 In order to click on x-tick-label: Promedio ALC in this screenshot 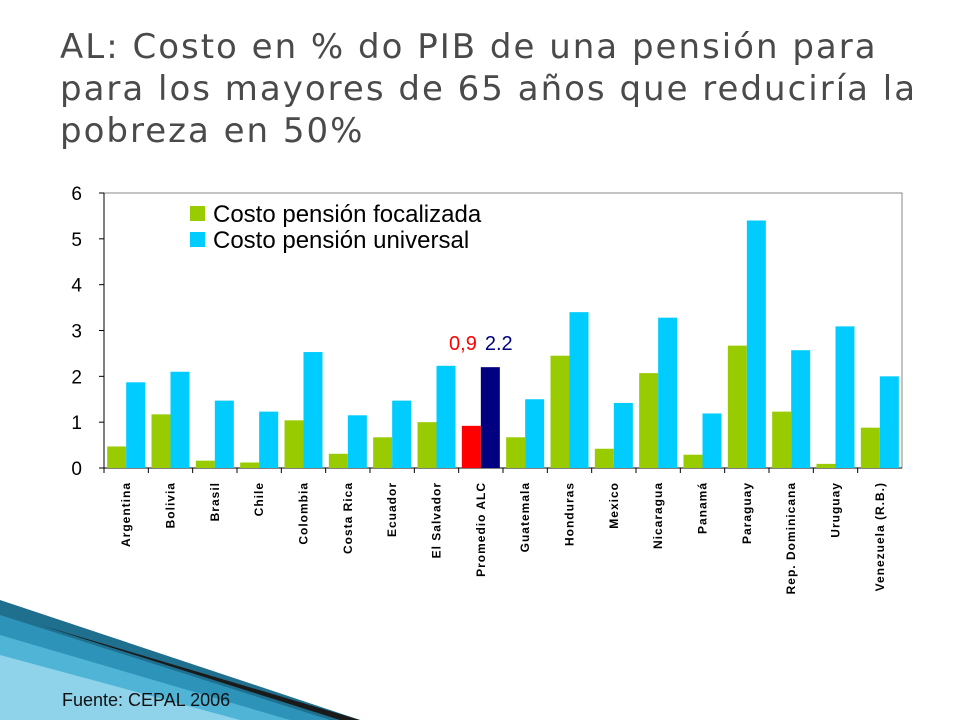, I will do `click(481, 529)`.